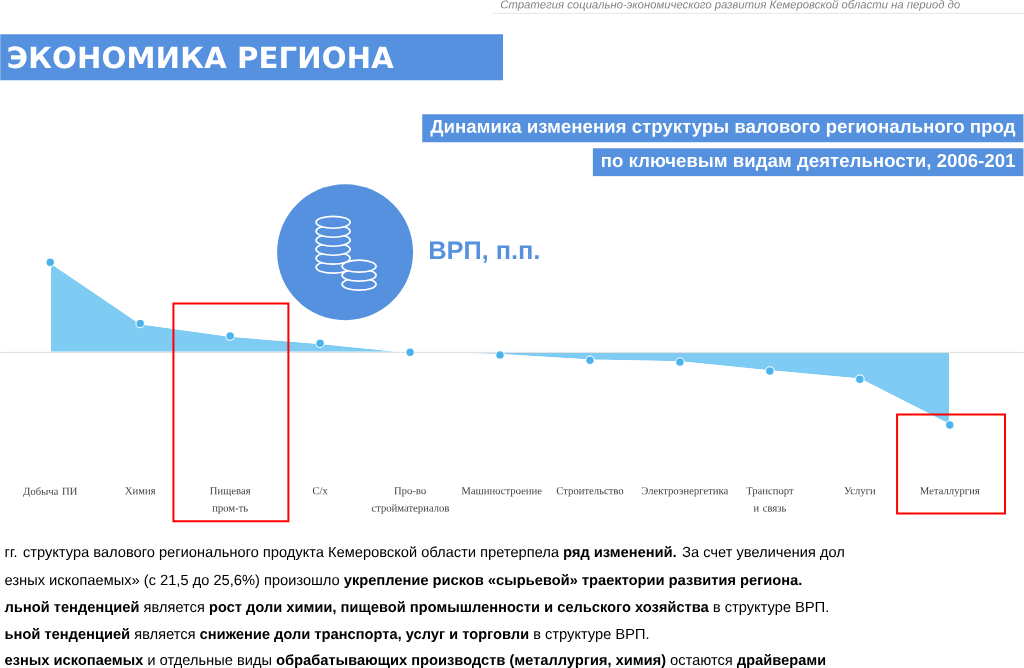 This screenshot has height=668, width=1024. I want to click on x-tick-label: Машиностроение, so click(501, 492).